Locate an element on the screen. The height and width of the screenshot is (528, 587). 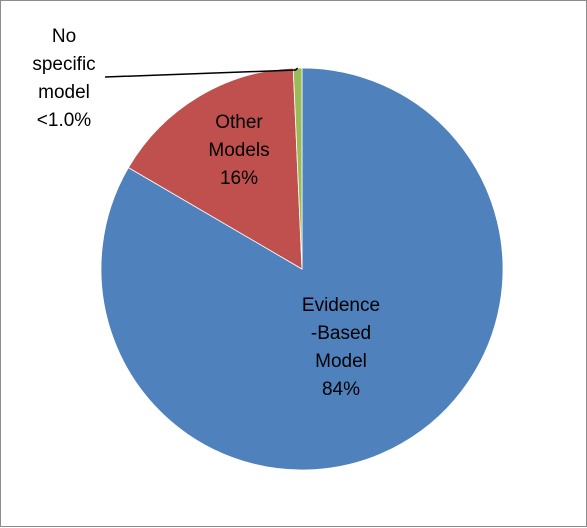
slice-label-line: Model is located at coordinates (341, 361).